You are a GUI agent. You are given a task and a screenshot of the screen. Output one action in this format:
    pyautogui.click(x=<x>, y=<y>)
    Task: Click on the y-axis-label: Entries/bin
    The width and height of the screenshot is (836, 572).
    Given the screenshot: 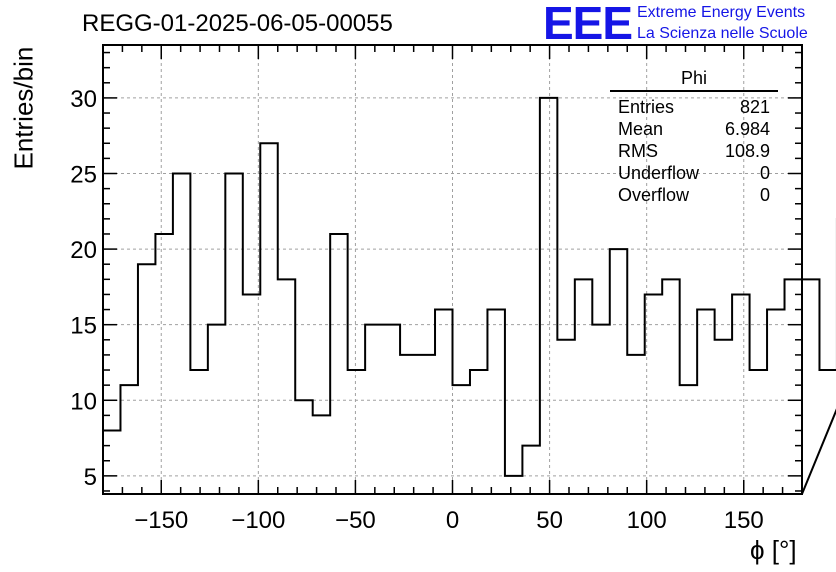 What is the action you would take?
    pyautogui.click(x=23, y=108)
    